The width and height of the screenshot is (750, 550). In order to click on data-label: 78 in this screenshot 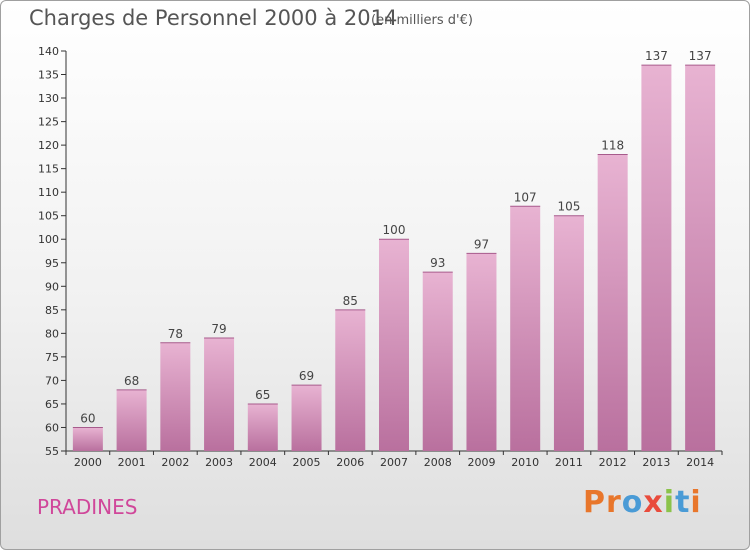, I will do `click(175, 334)`.